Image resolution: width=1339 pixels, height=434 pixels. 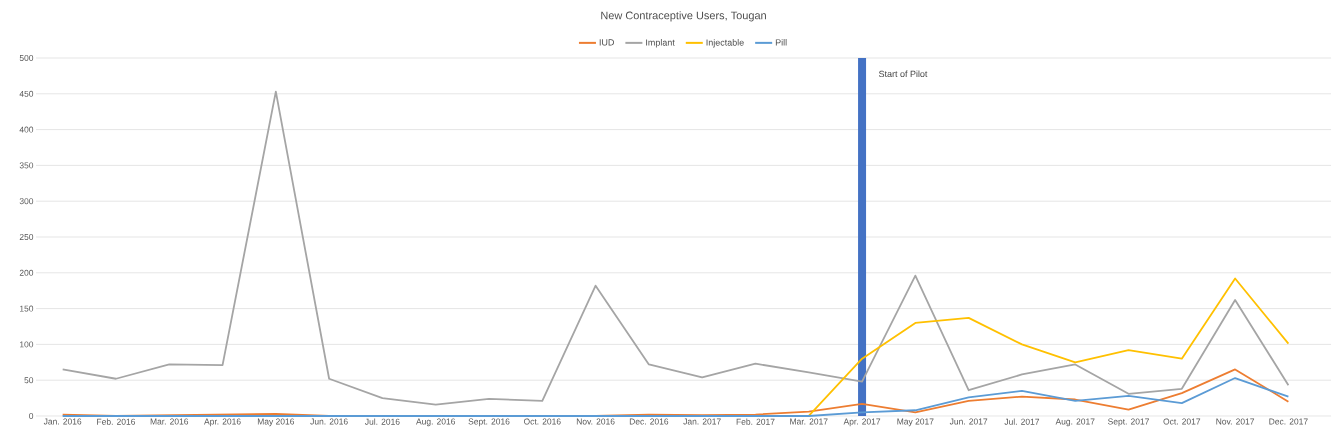 I want to click on x-tick-label: Oct. 2017, so click(x=1182, y=421).